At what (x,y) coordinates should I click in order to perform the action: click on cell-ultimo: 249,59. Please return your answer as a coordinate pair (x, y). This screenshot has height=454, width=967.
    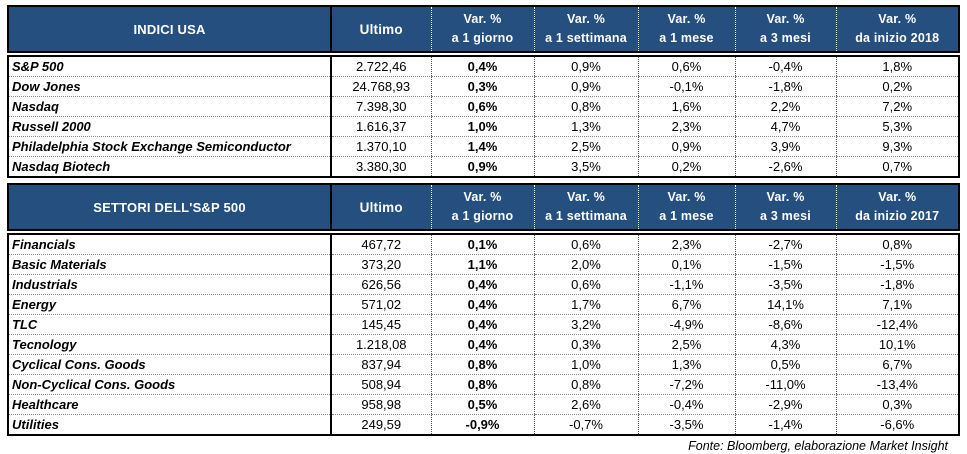
    Looking at the image, I should click on (380, 424).